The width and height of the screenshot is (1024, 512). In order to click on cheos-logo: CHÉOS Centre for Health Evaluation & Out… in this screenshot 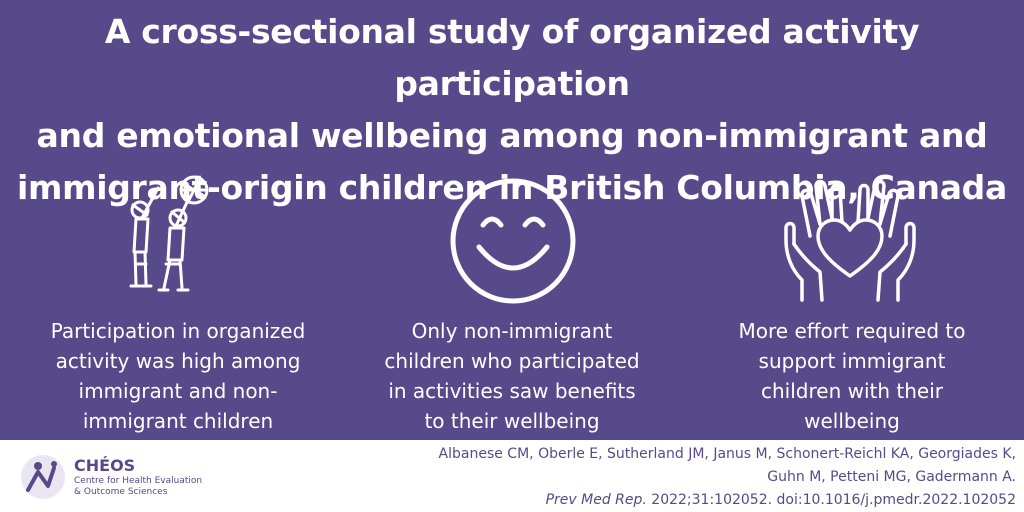, I will do `click(118, 477)`.